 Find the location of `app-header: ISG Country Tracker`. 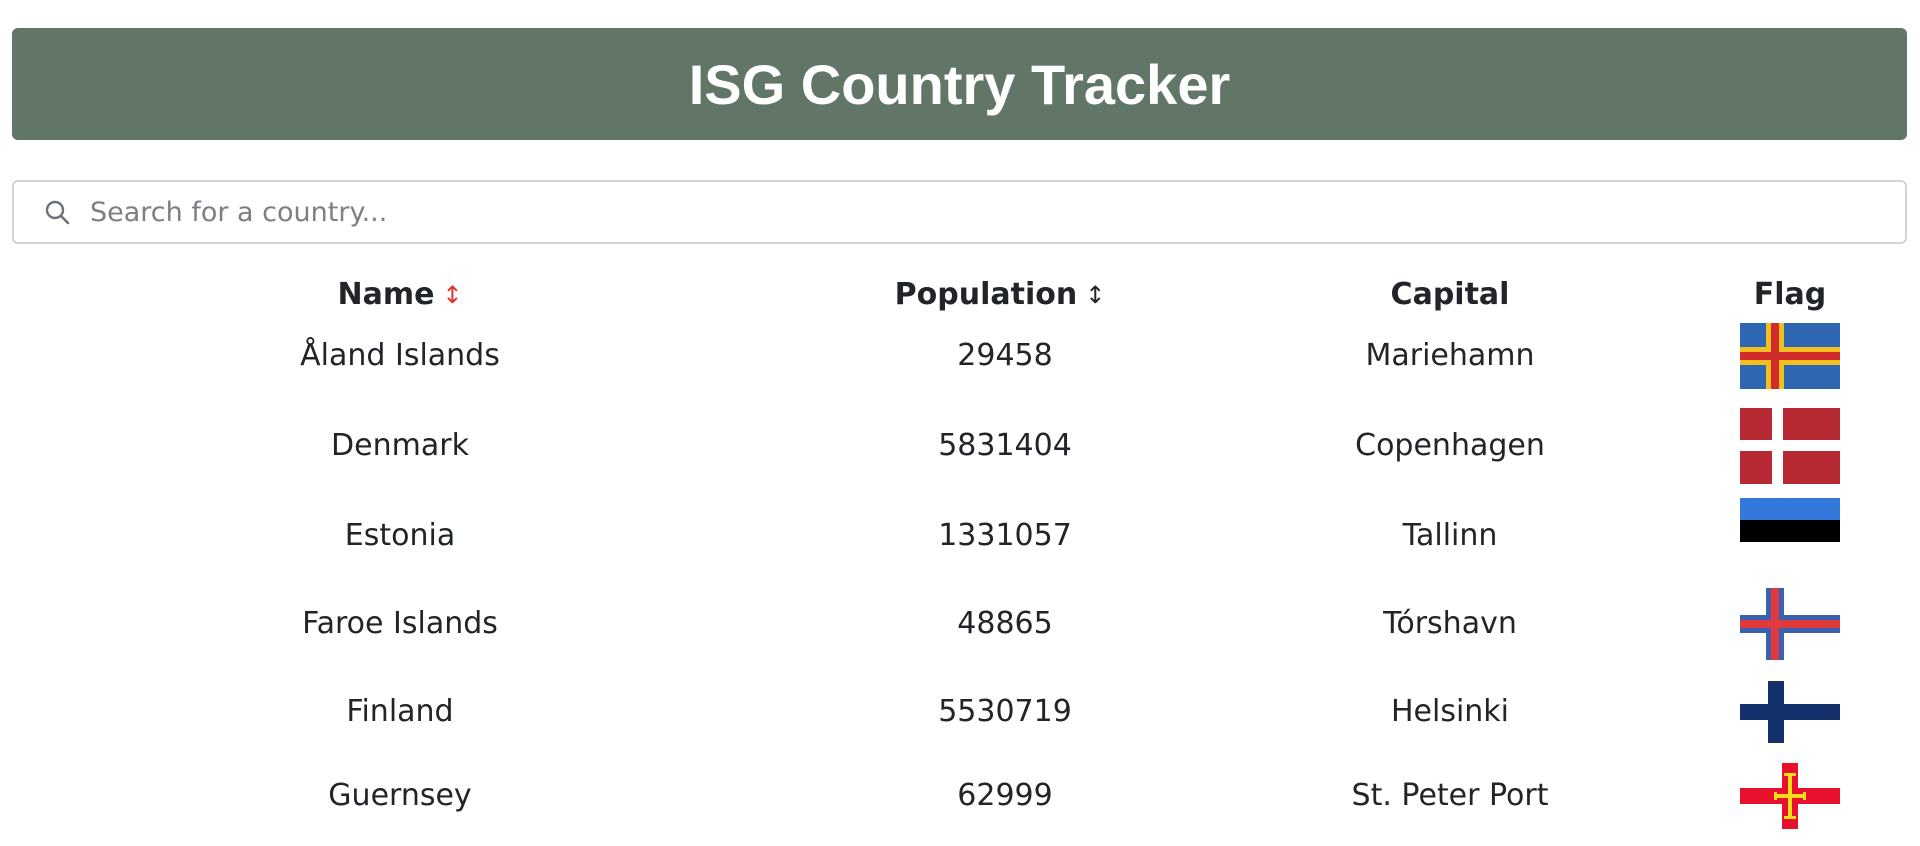

app-header: ISG Country Tracker is located at coordinates (959, 84).